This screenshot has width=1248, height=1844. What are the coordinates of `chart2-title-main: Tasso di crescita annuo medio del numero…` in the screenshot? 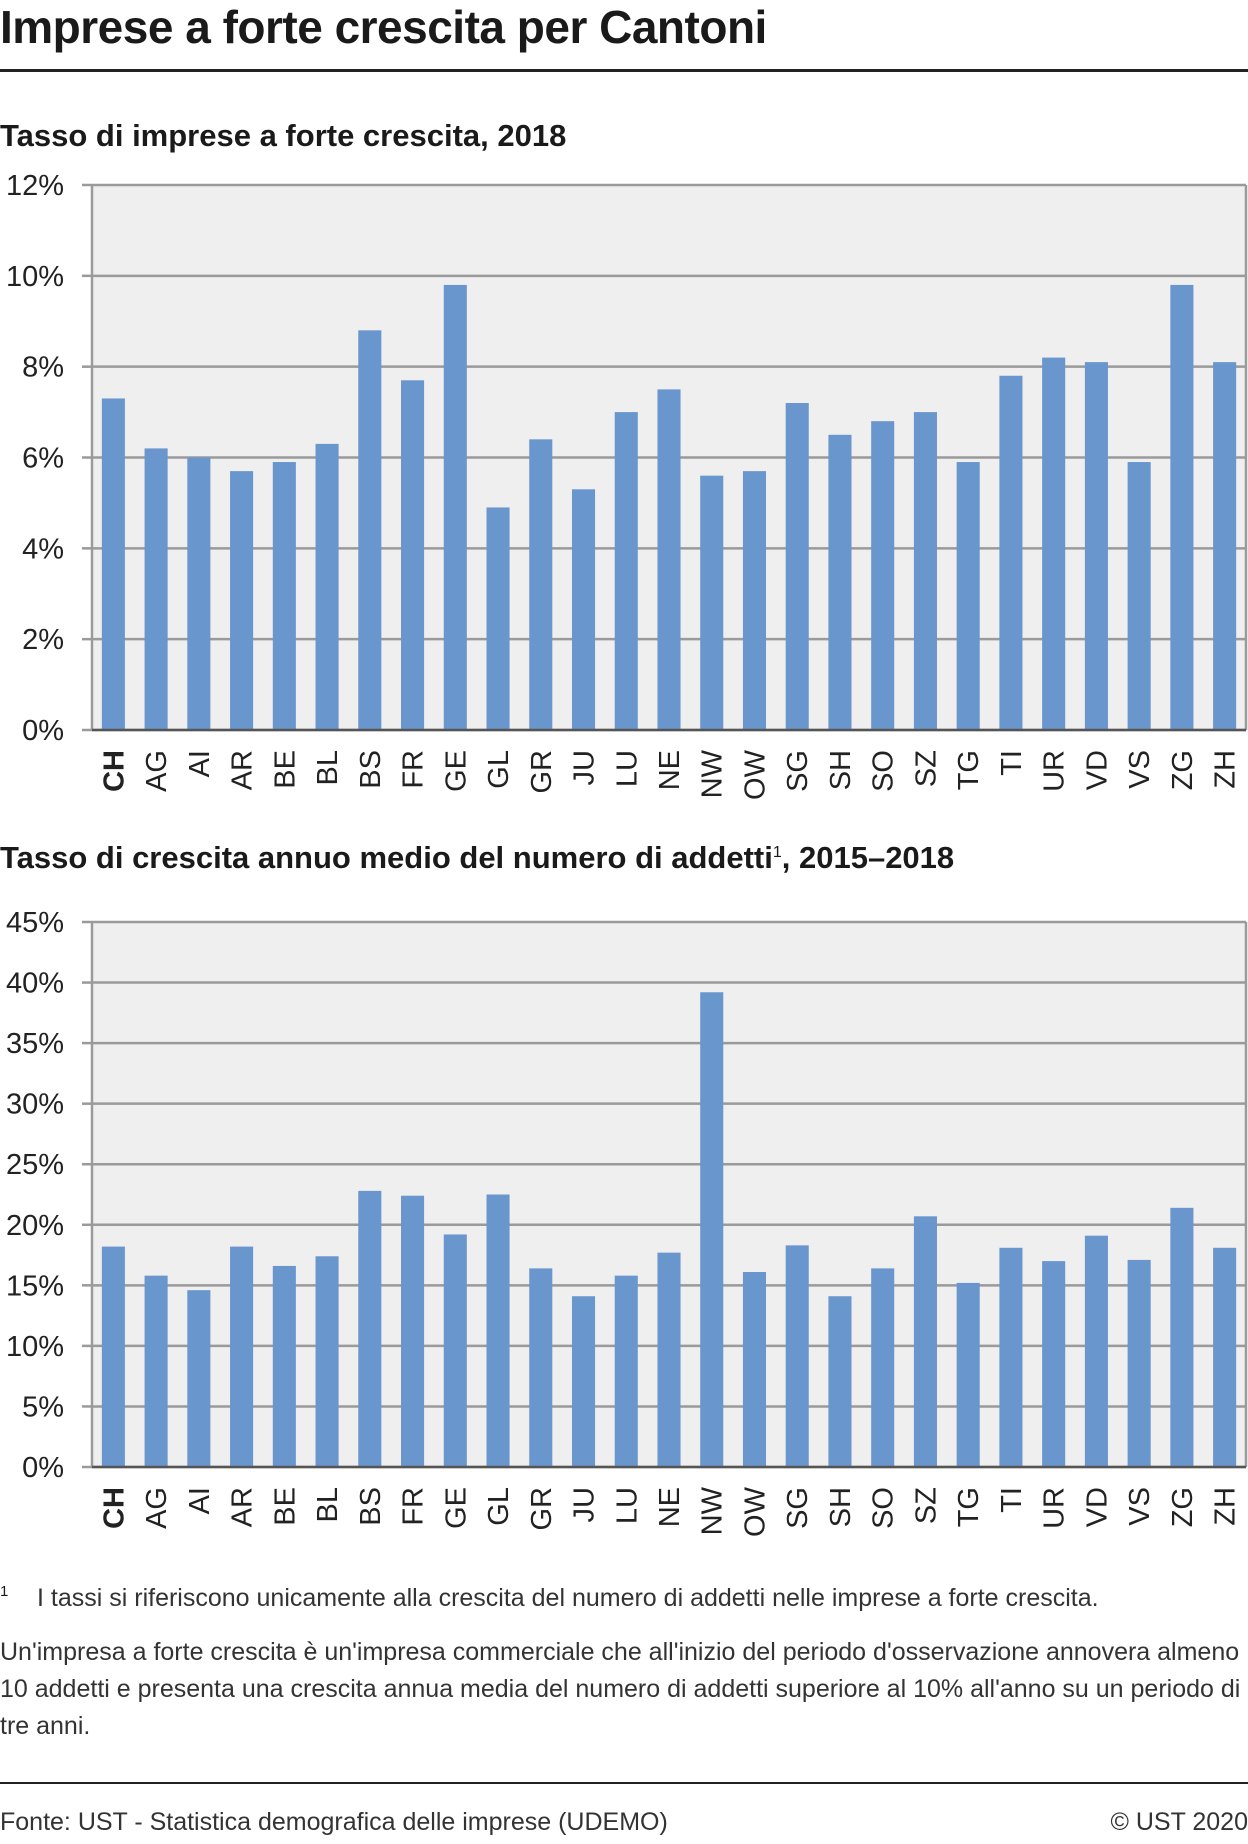 It's located at (386, 857).